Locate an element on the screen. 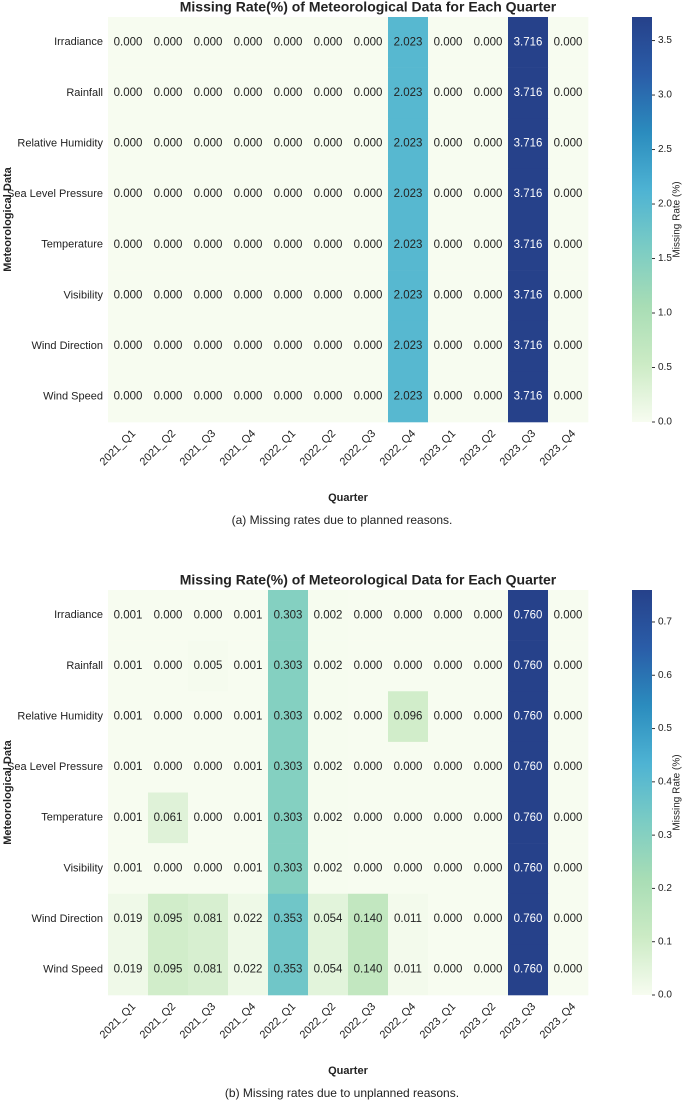  colorbar-tick-label: 3.5 is located at coordinates (665, 40).